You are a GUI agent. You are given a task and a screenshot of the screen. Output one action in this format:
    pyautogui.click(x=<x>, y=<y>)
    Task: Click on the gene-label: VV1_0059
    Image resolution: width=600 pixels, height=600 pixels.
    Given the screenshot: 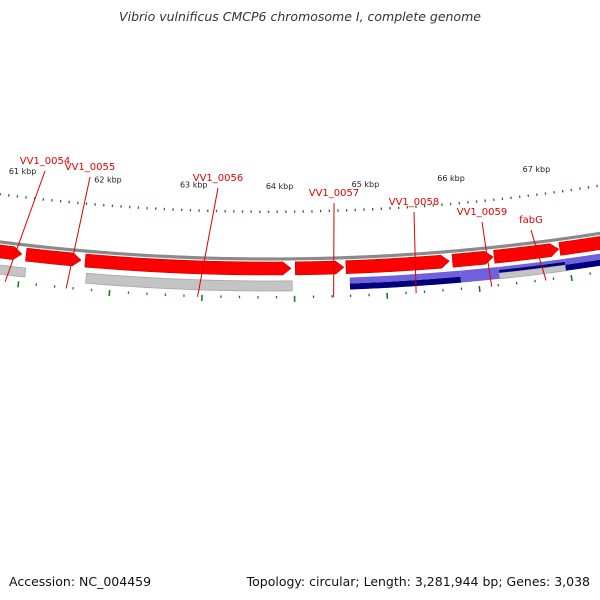 What is the action you would take?
    pyautogui.click(x=482, y=212)
    